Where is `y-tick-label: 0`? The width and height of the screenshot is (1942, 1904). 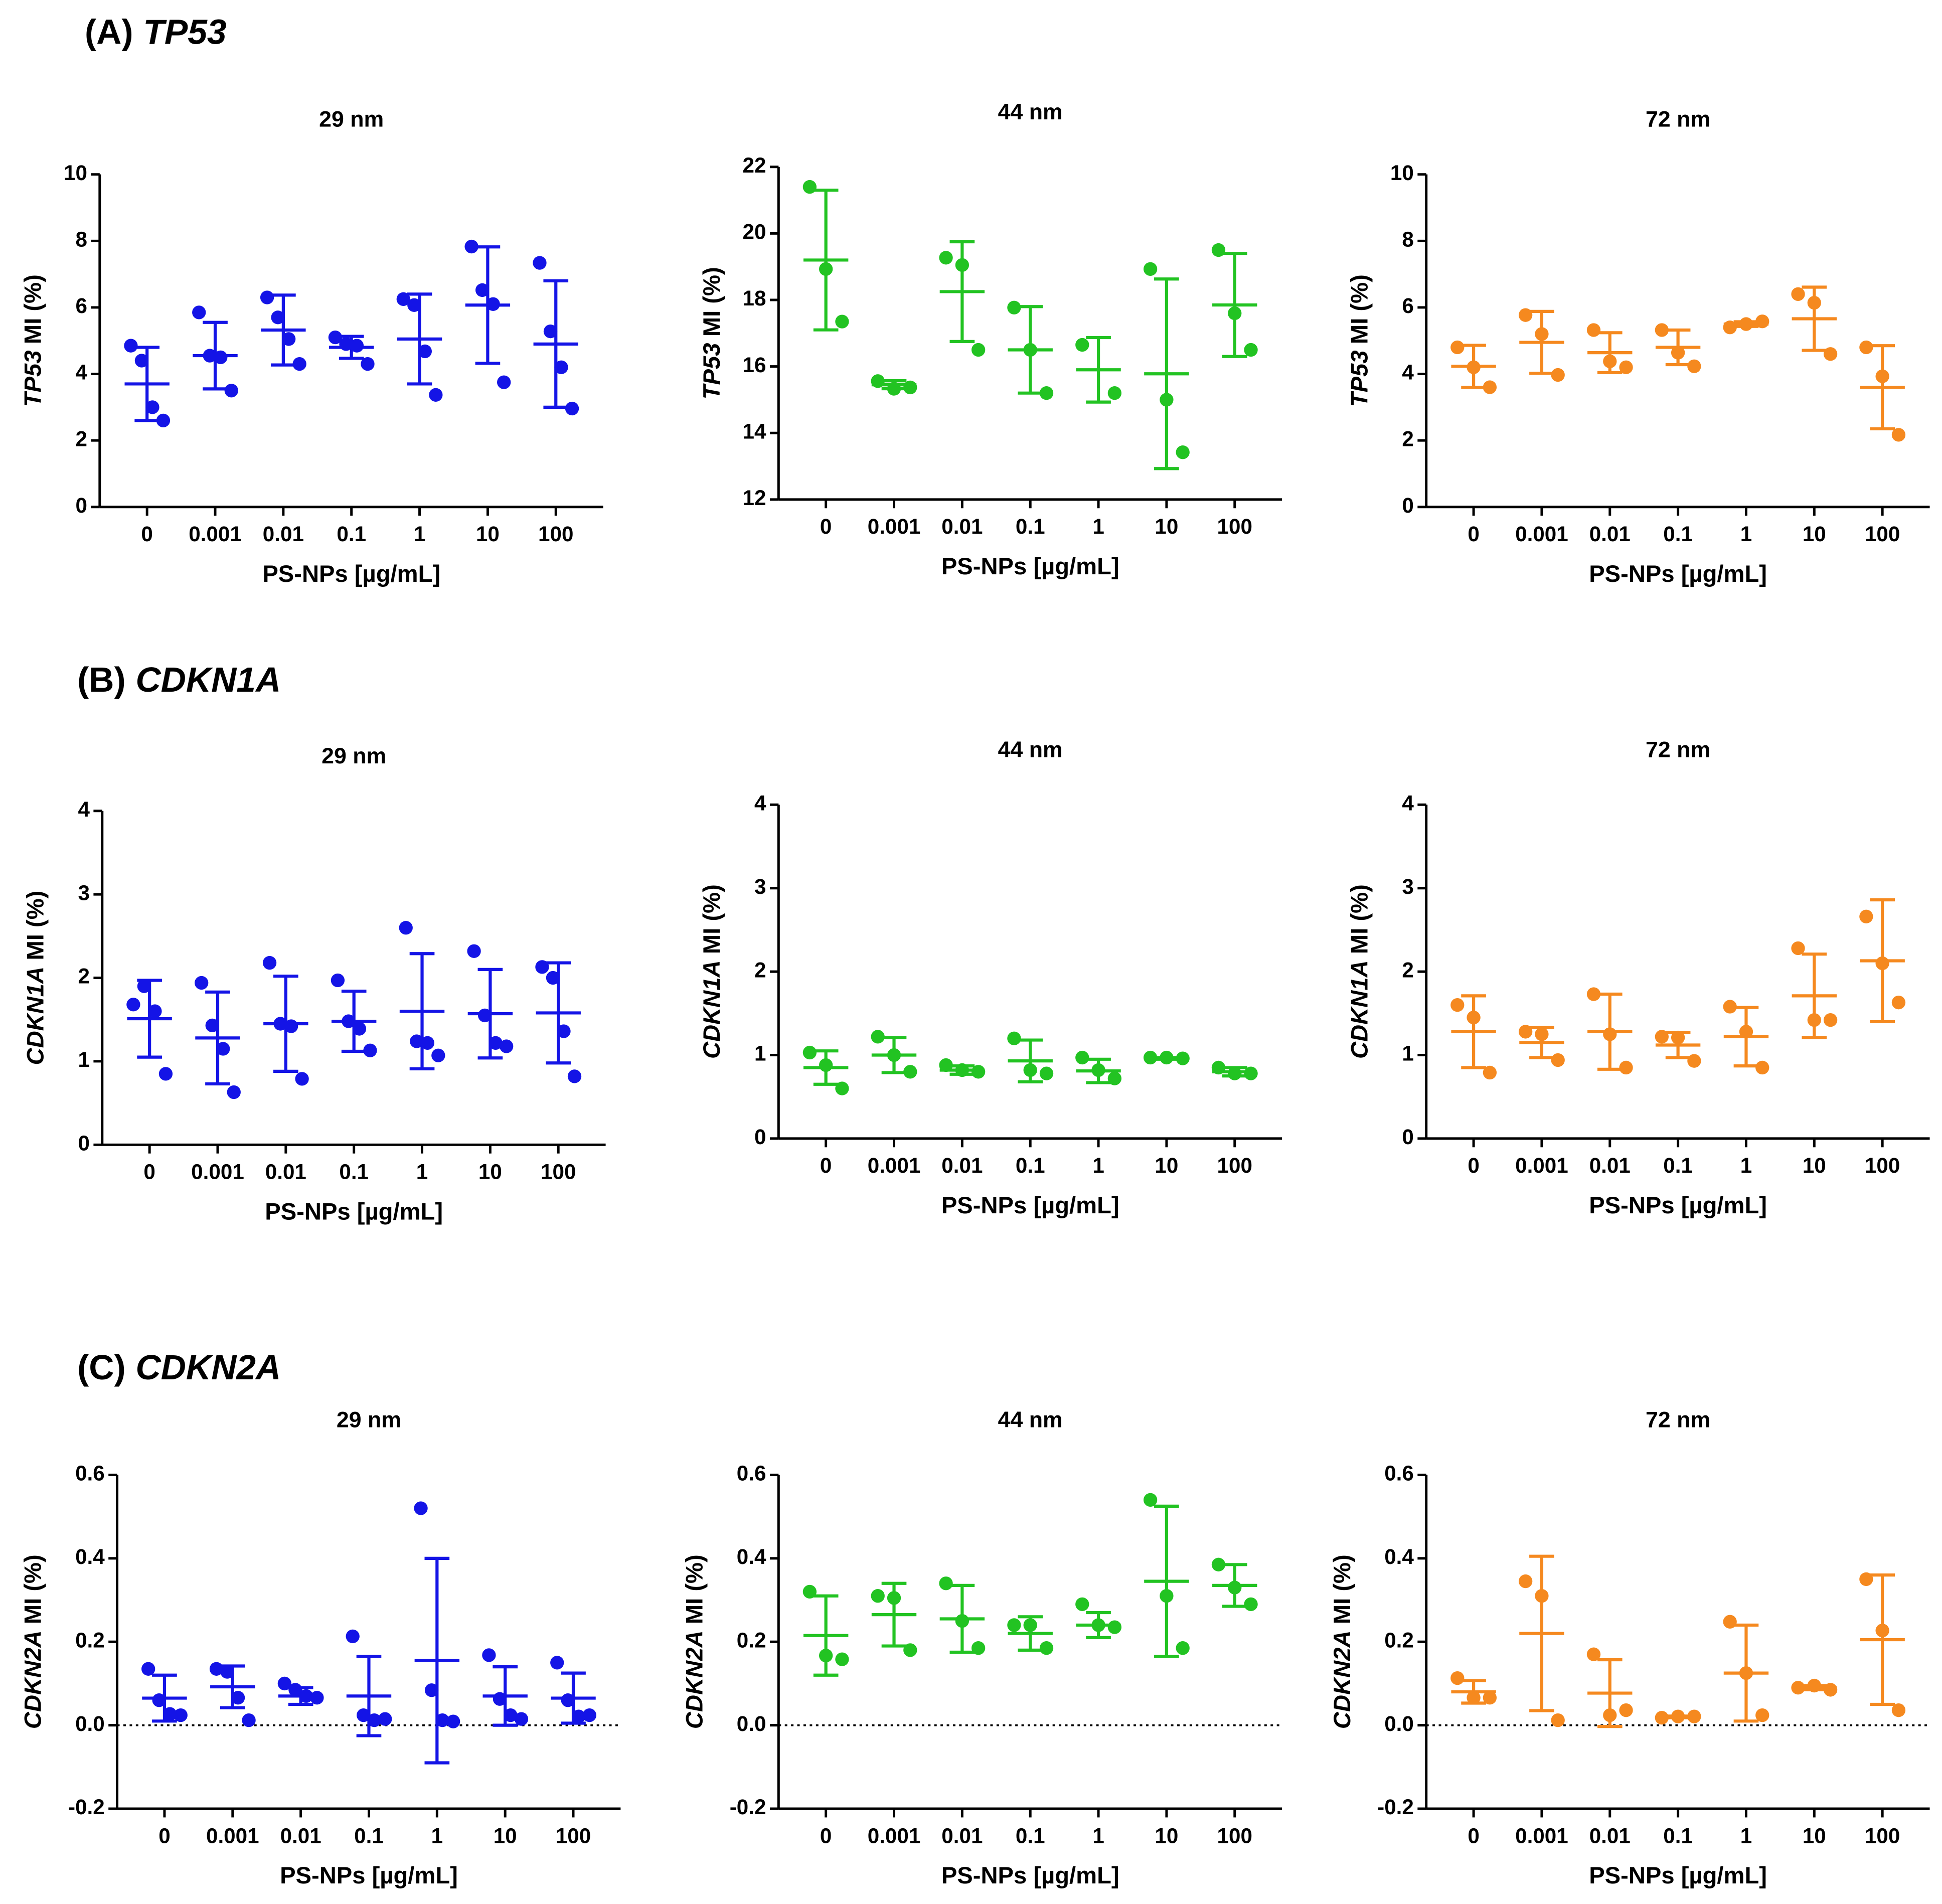
y-tick-label: 0 is located at coordinates (1407, 1137).